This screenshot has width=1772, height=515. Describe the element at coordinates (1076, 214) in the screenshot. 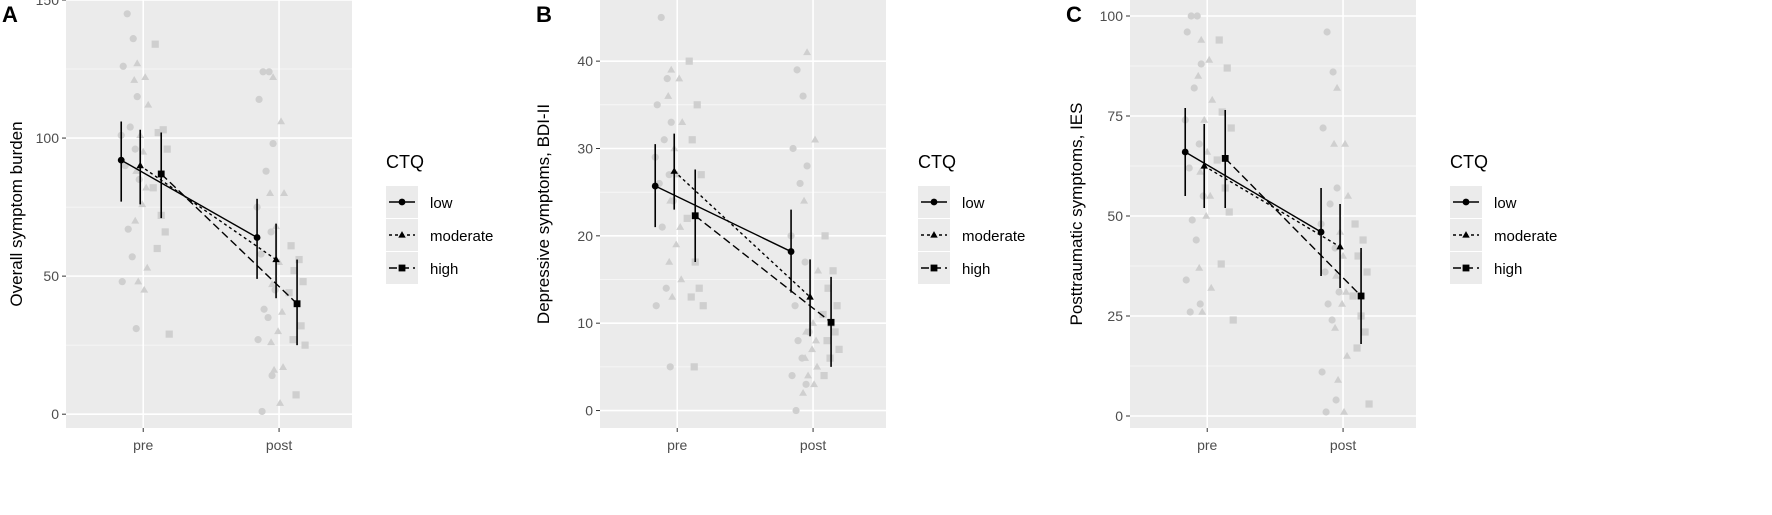

I see `y-axis-title: Posttraumatic symptoms, IES` at that location.